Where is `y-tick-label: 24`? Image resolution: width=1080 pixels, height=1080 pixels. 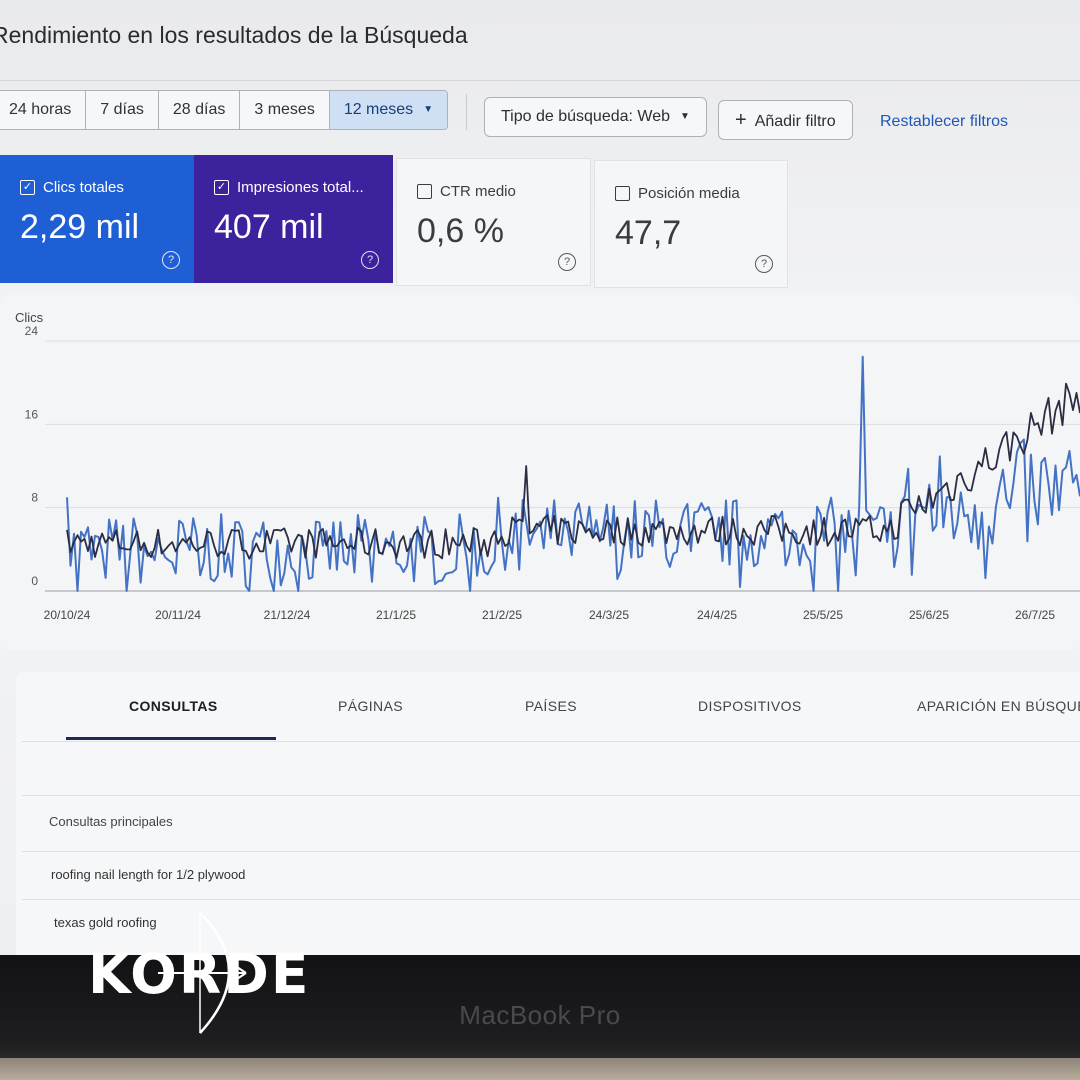 y-tick-label: 24 is located at coordinates (32, 331).